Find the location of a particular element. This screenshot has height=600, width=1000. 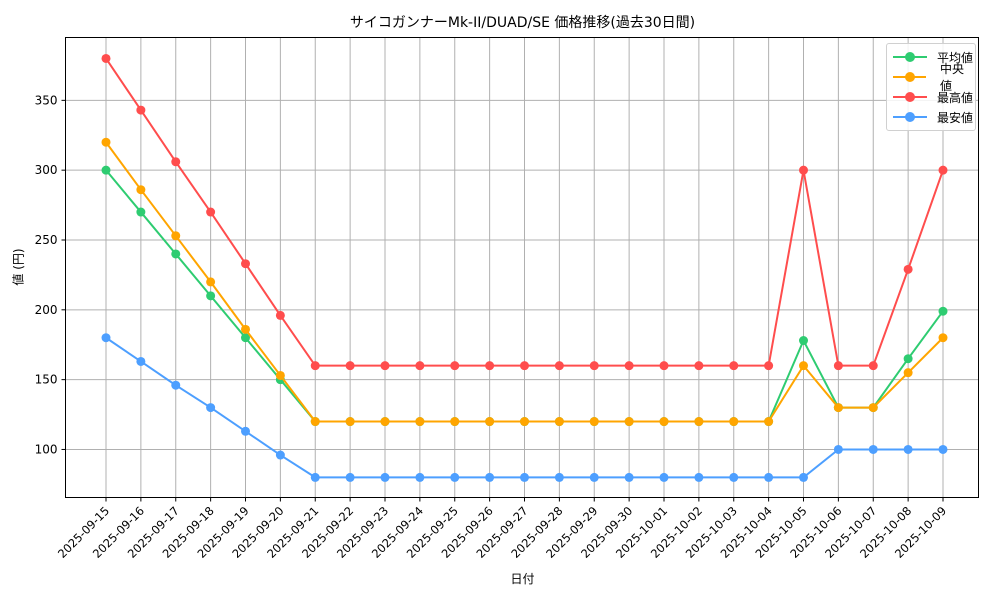

legend-item-min: 最安値 is located at coordinates (931, 117).